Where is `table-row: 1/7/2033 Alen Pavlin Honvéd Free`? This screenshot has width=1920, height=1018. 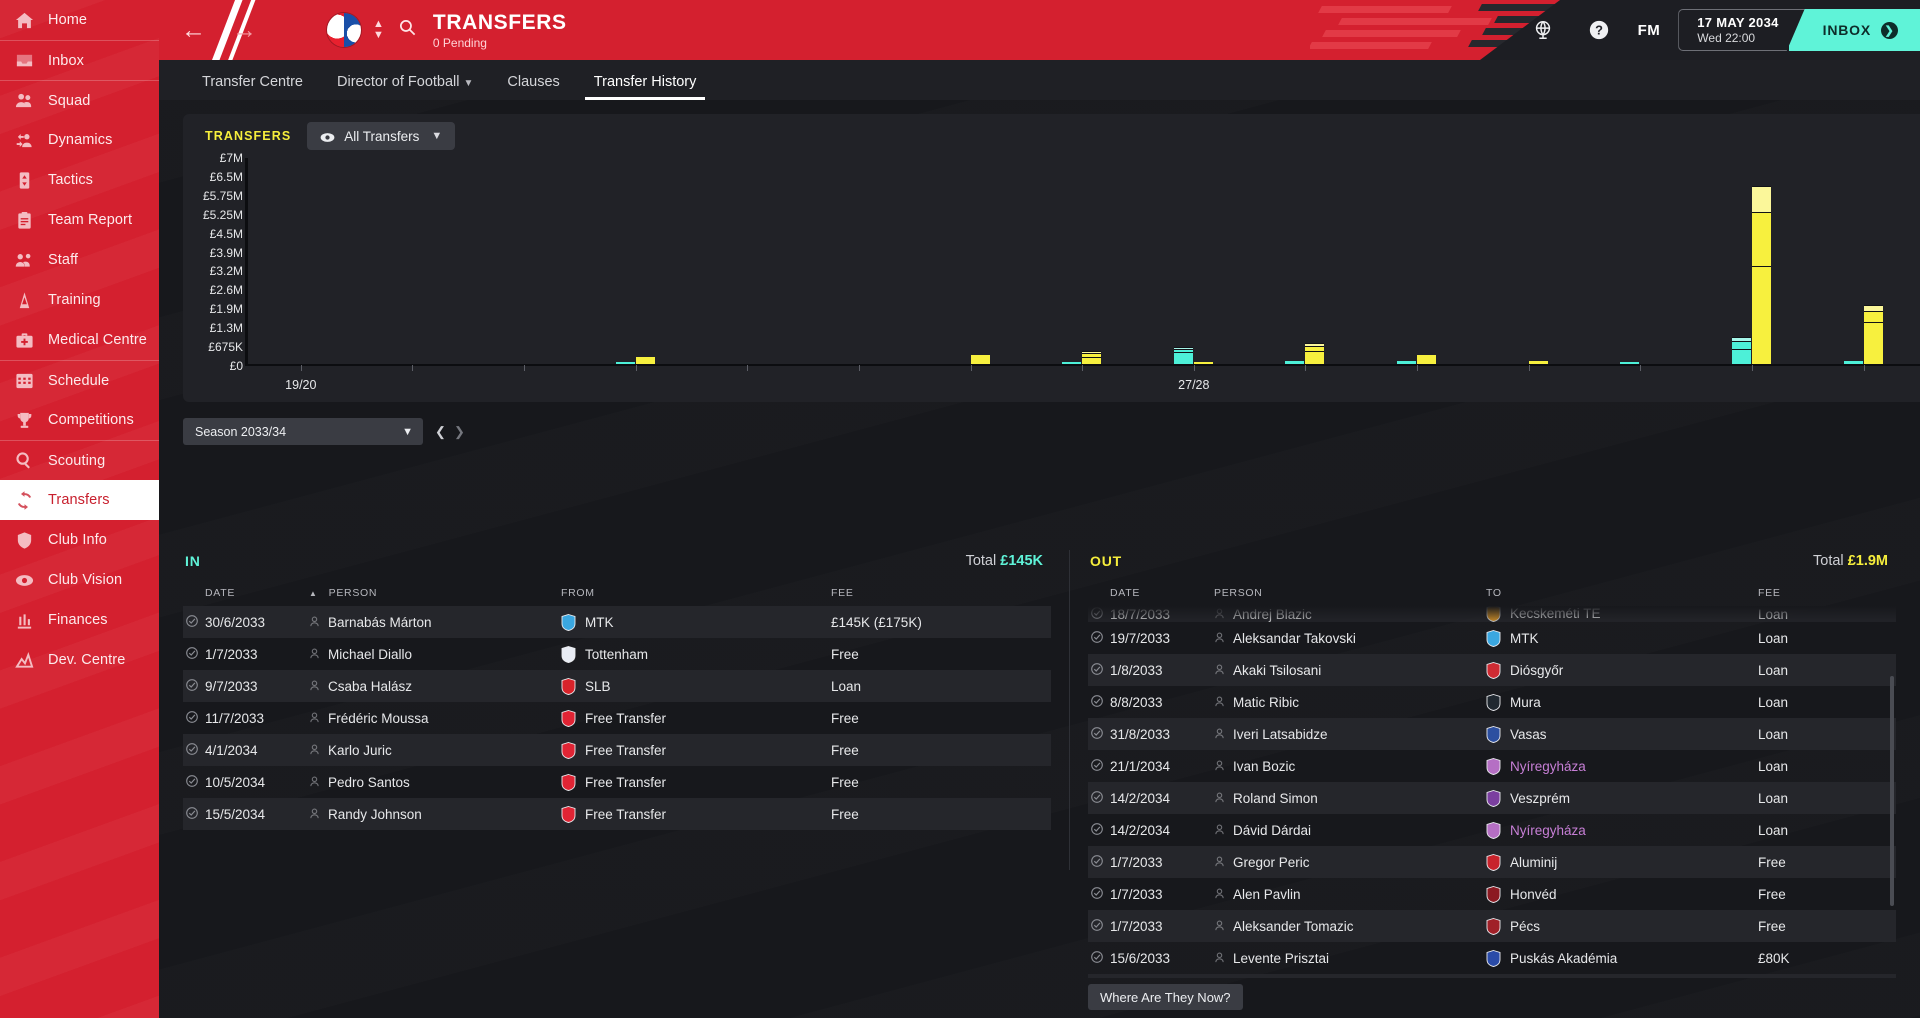
table-row: 1/7/2033 Alen Pavlin Honvéd Free is located at coordinates (1492, 894).